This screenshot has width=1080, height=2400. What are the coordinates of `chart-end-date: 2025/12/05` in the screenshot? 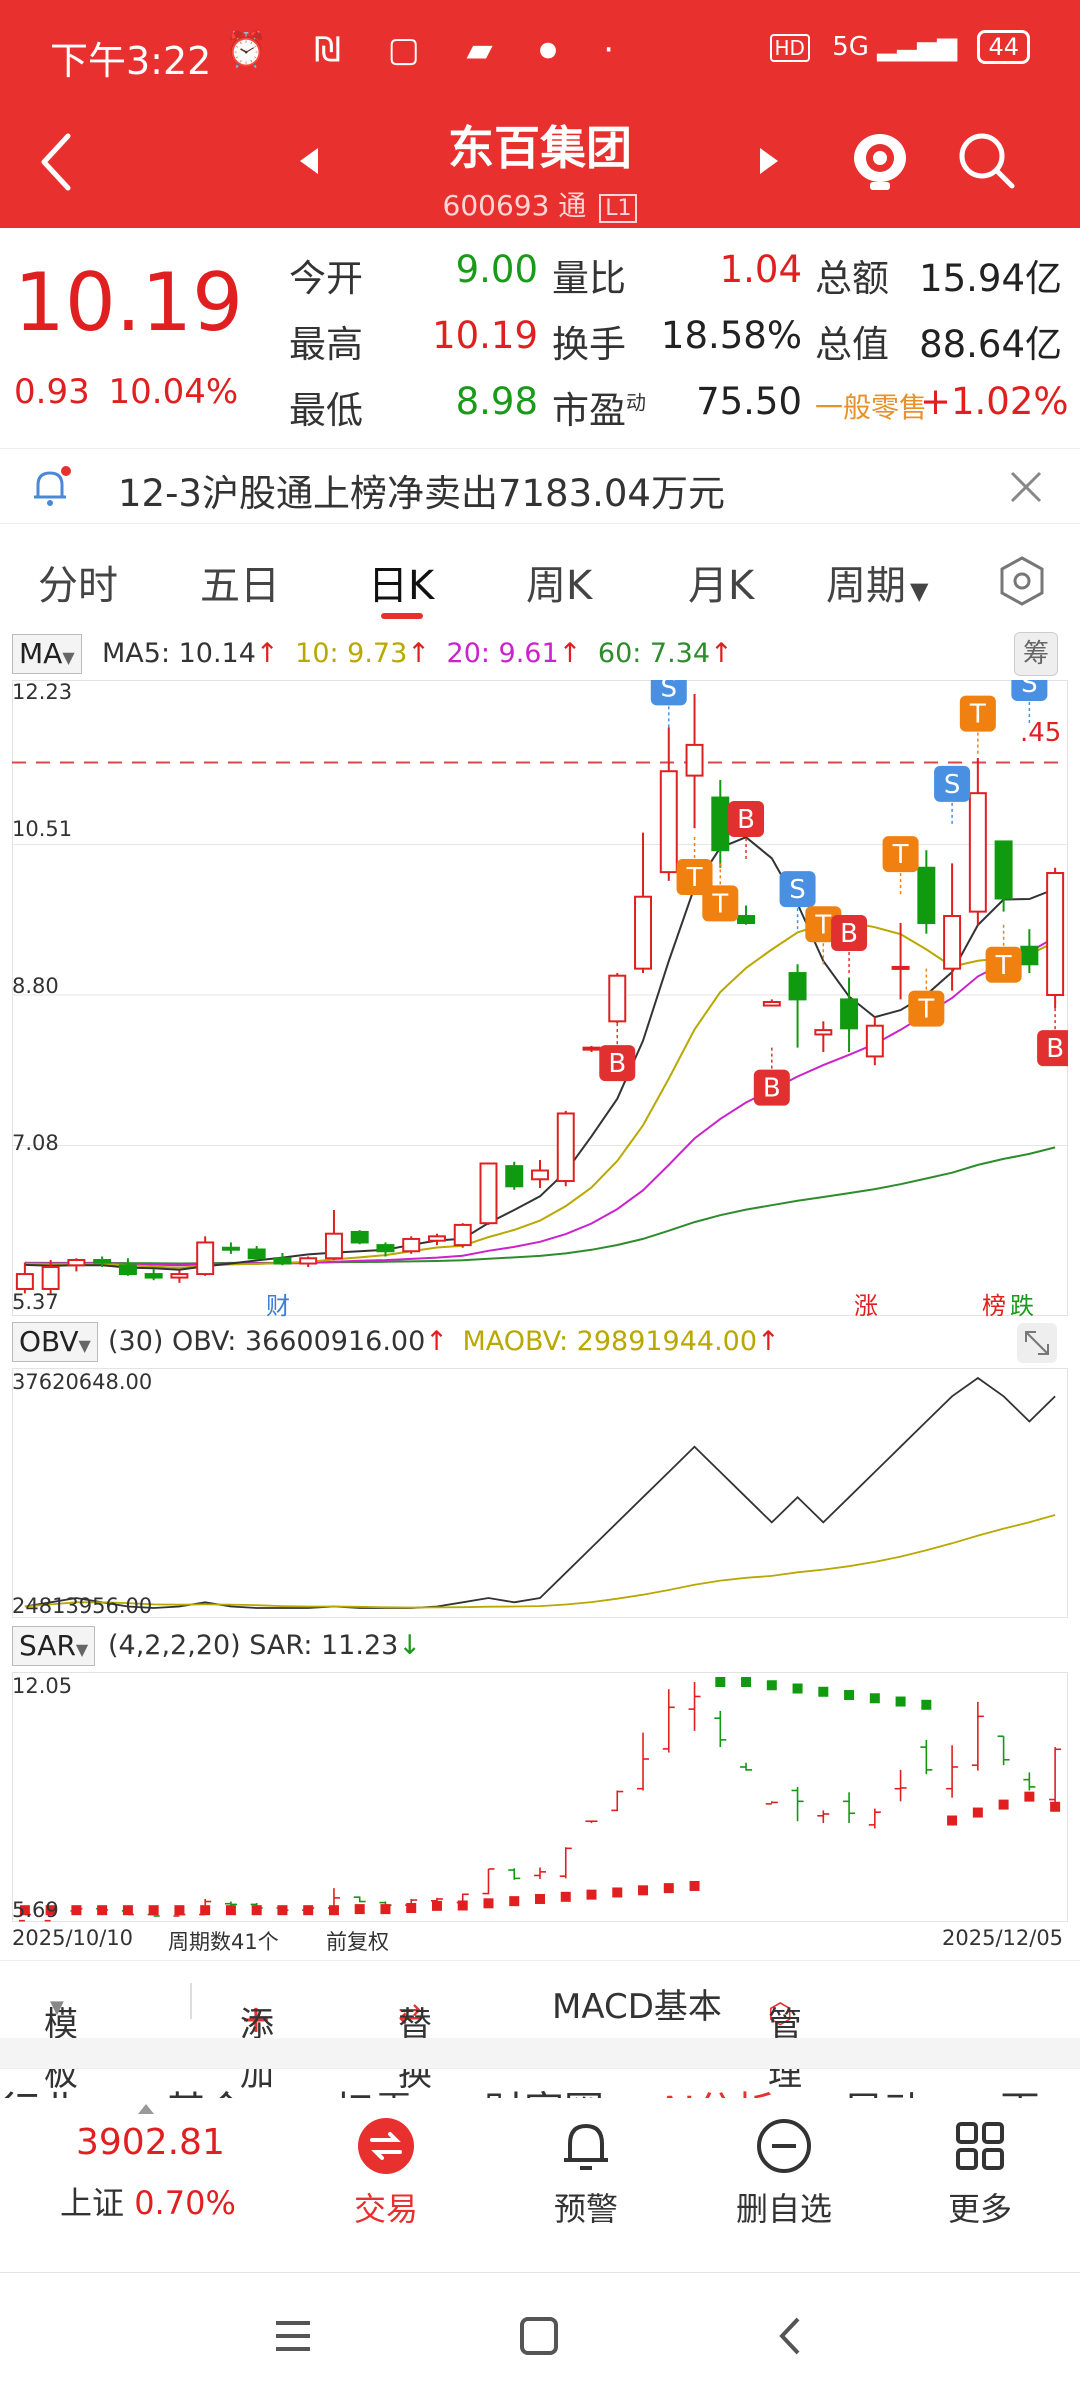 It's located at (1003, 1938).